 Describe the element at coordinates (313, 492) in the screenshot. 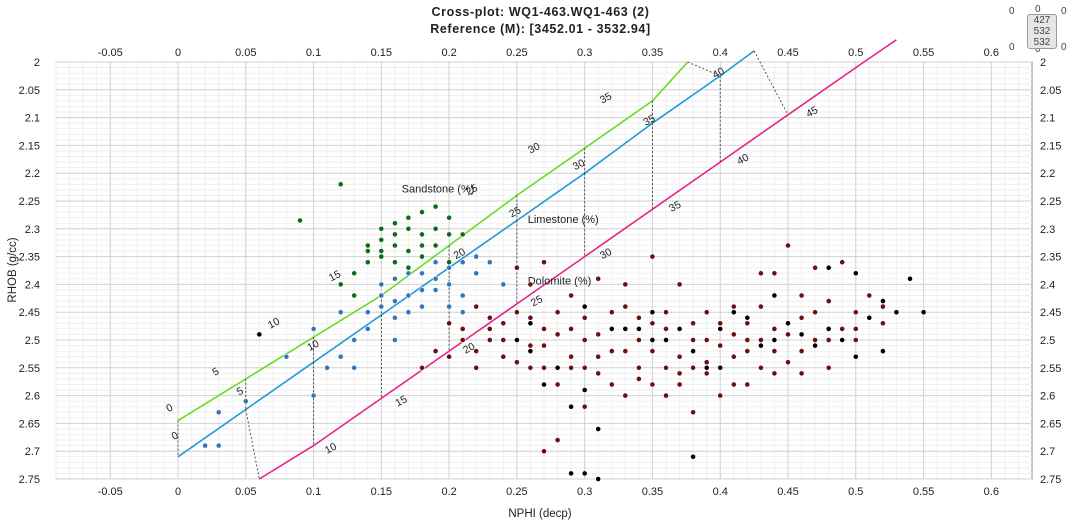

I see `x-tick-label: 0.1` at that location.